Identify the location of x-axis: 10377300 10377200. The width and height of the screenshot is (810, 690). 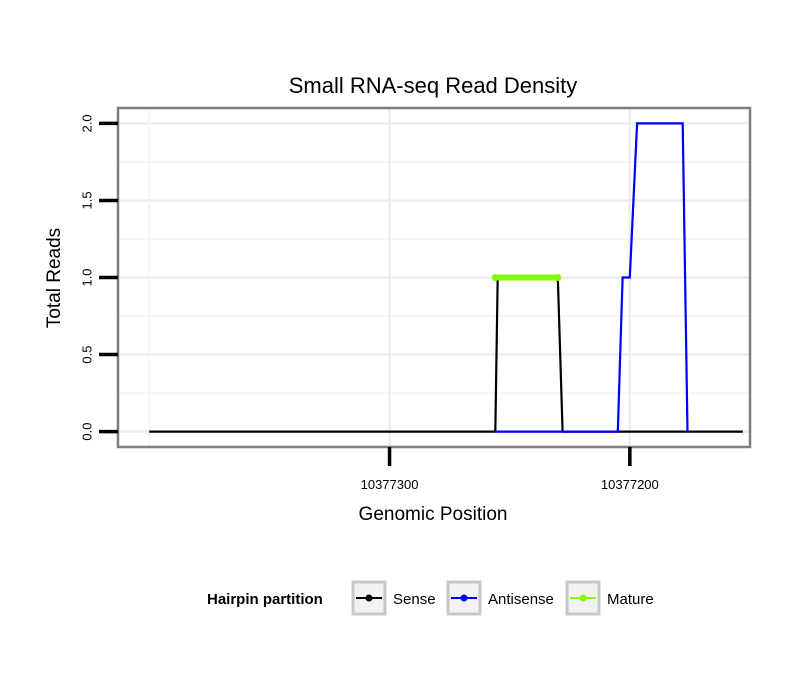
(510, 469).